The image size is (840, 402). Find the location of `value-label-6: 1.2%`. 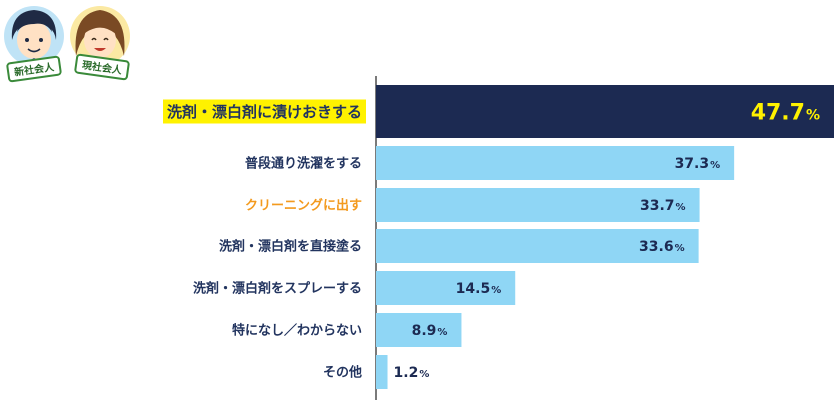

value-label-6: 1.2% is located at coordinates (412, 373).